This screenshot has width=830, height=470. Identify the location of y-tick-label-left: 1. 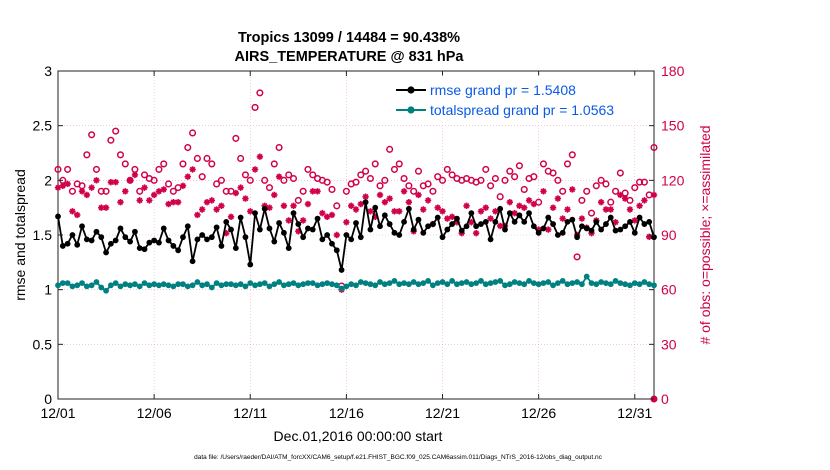
(48, 290).